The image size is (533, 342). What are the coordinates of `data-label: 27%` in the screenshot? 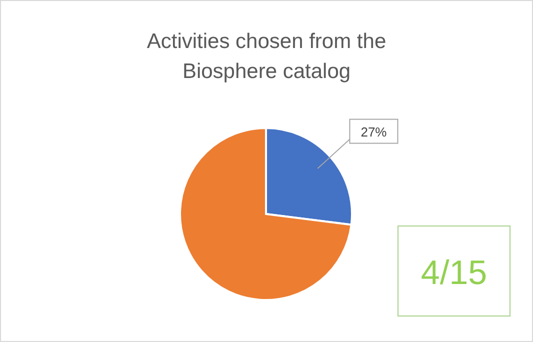 It's located at (374, 132).